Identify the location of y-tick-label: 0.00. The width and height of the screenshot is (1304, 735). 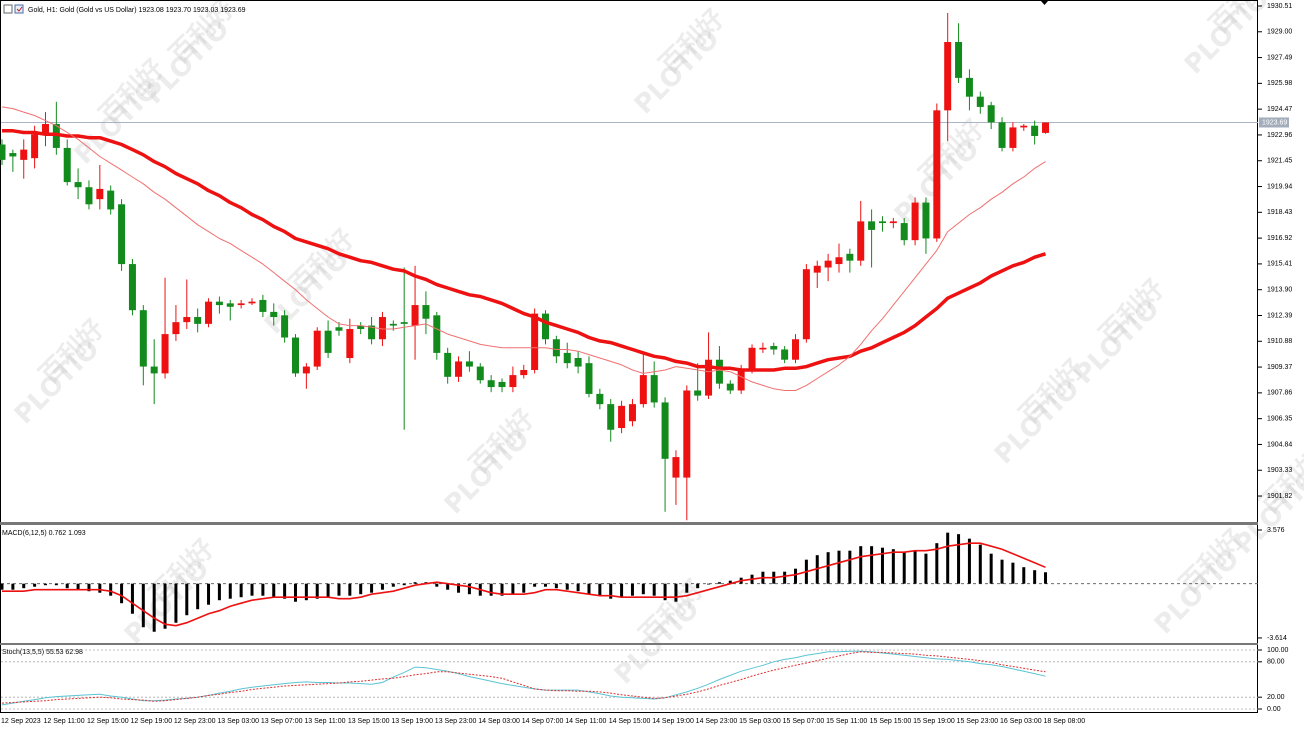
(1274, 709).